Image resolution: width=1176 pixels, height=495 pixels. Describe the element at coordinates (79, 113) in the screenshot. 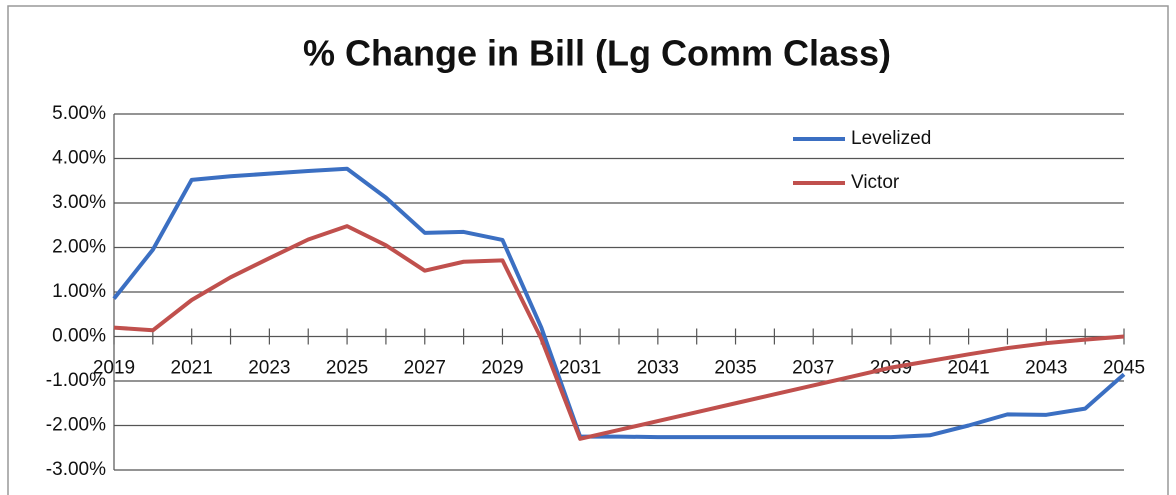

I see `y-tick-label: 5.00%` at that location.